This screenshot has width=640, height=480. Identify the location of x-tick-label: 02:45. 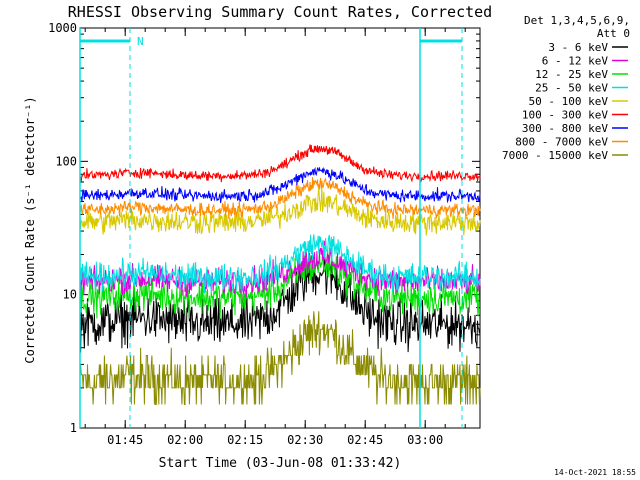
(365, 440).